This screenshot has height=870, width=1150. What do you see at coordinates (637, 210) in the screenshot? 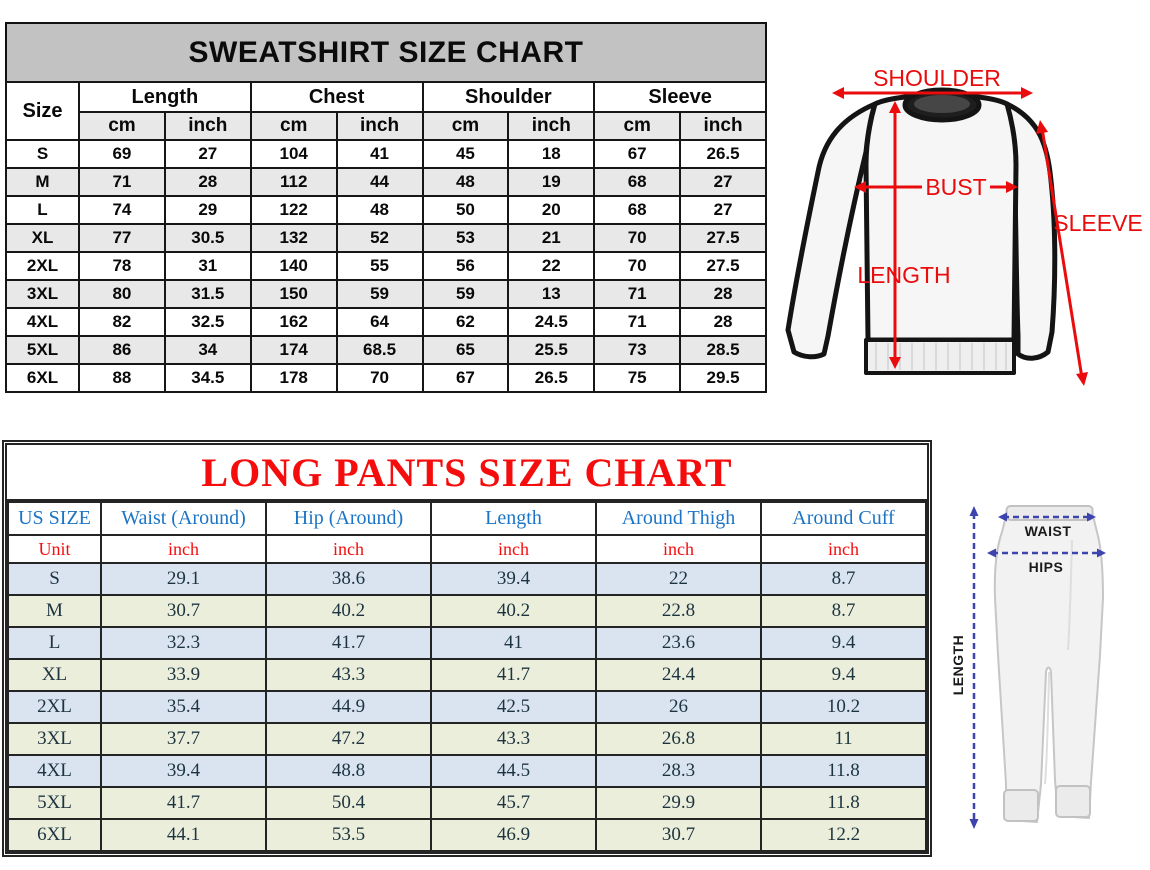
I see `value-cell: 68` at bounding box center [637, 210].